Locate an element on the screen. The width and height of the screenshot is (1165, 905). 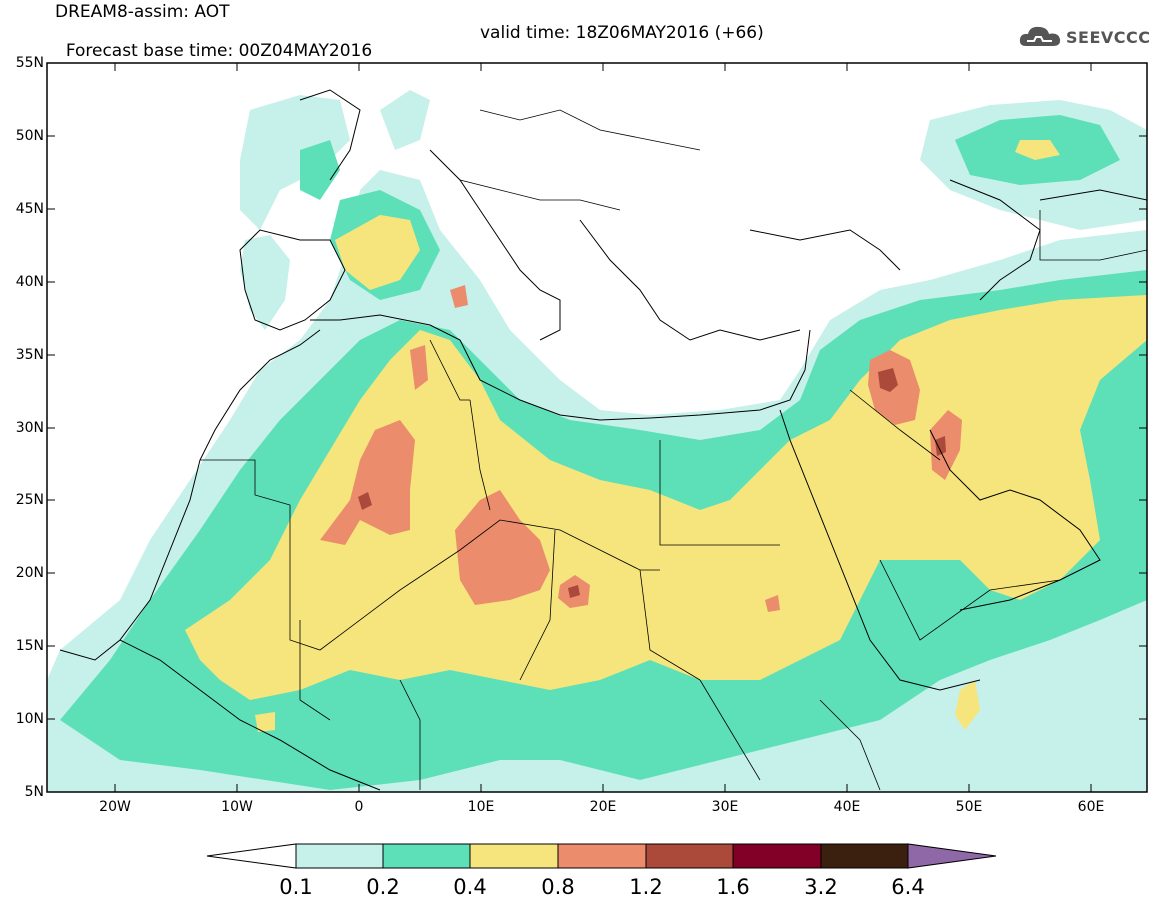
lat-label-50n: 50N is located at coordinates (29, 136).